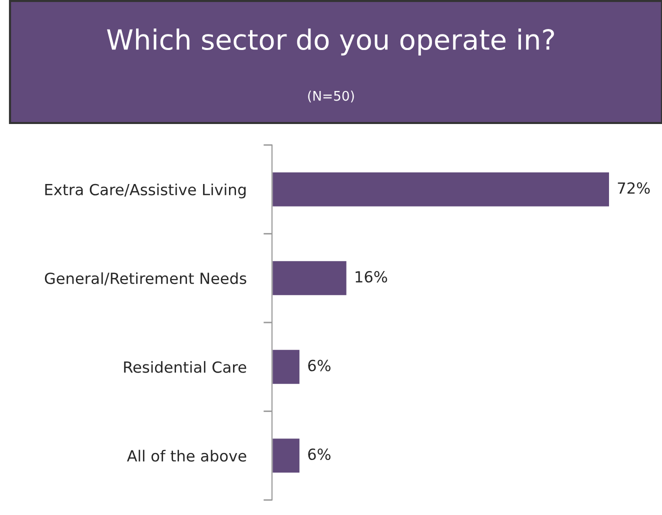 The height and width of the screenshot is (515, 662). Describe the element at coordinates (331, 96) in the screenshot. I see `chart-subtitle: (N=50)` at that location.